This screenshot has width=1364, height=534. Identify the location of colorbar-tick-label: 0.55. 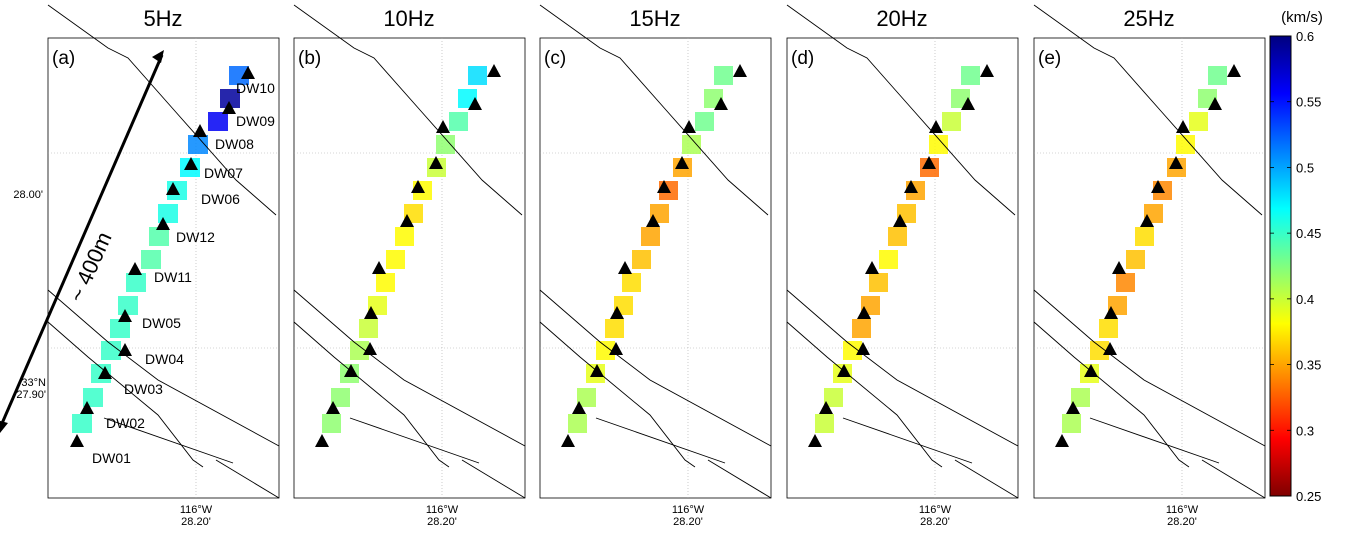
(1308, 102).